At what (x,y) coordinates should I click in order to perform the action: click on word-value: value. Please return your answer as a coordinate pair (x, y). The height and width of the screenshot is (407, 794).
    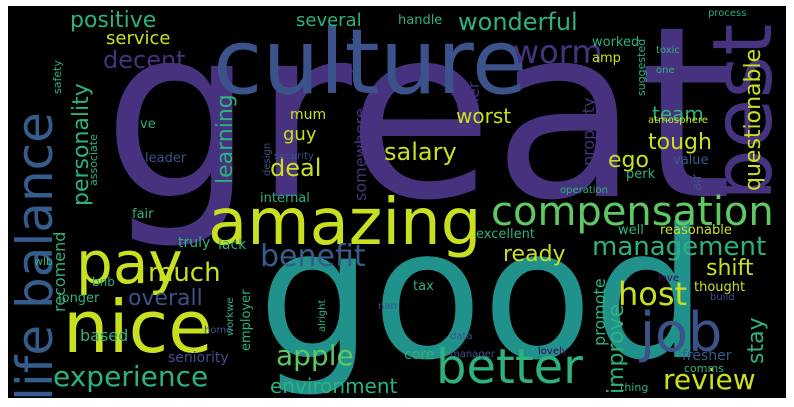
    Looking at the image, I should click on (691, 160).